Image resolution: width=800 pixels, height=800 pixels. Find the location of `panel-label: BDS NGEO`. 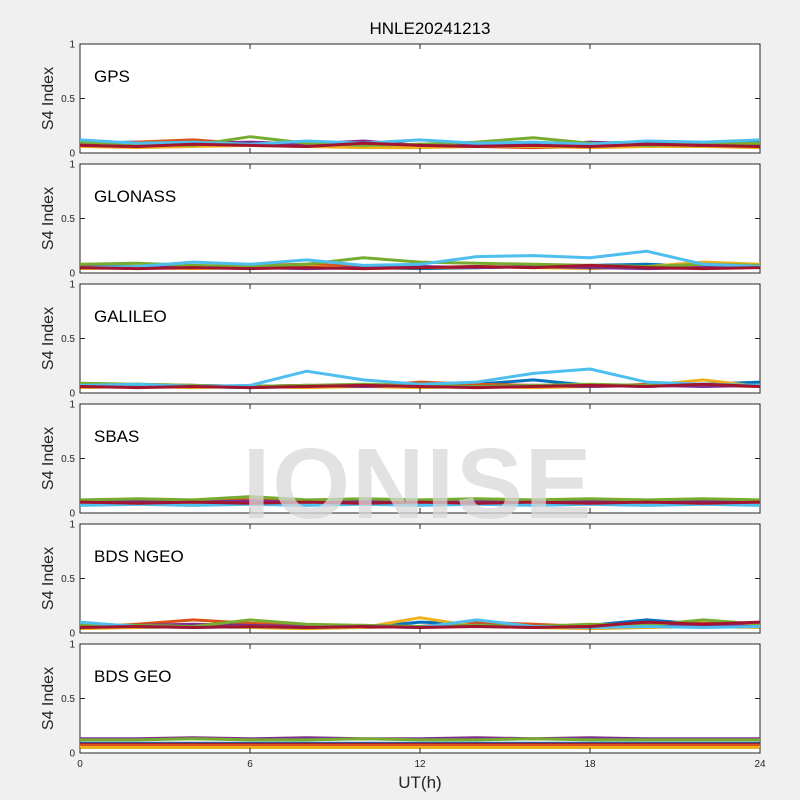

panel-label: BDS NGEO is located at coordinates (139, 556).